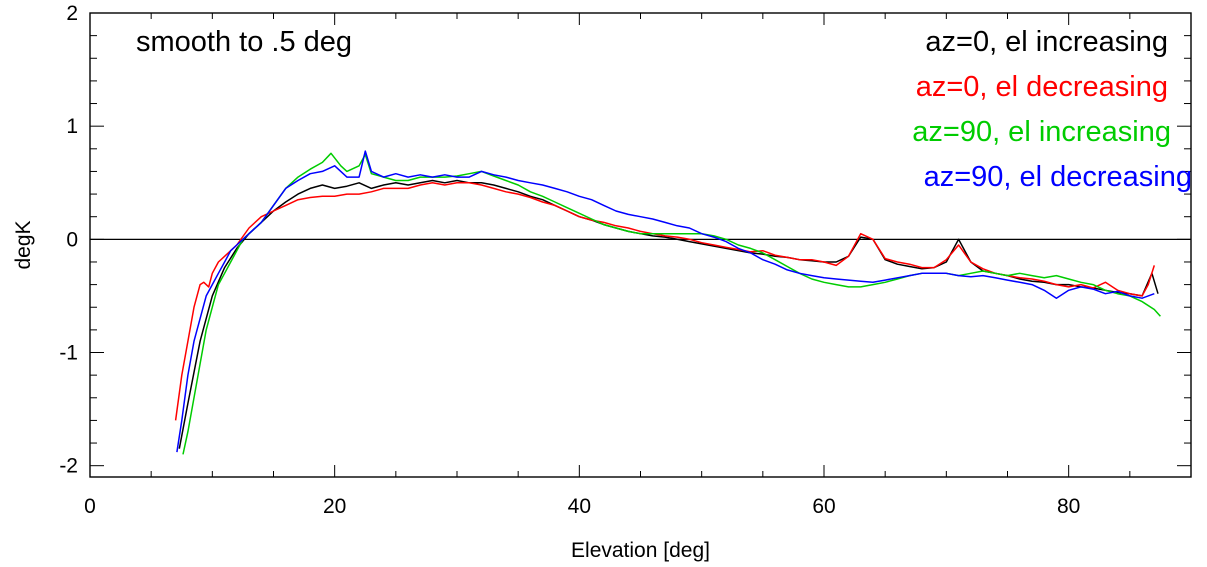 The height and width of the screenshot is (567, 1207). What do you see at coordinates (72, 13) in the screenshot?
I see `y-tick-label: 2` at bounding box center [72, 13].